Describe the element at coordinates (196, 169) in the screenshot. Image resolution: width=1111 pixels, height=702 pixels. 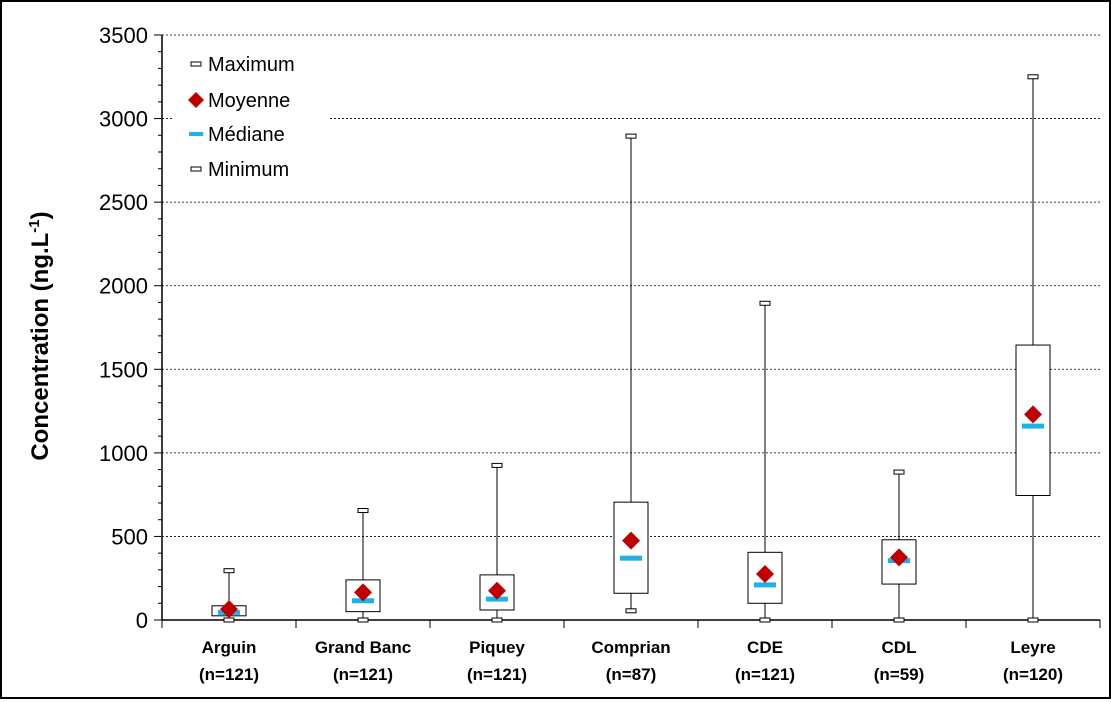
I see `legend-minimum-swatch` at that location.